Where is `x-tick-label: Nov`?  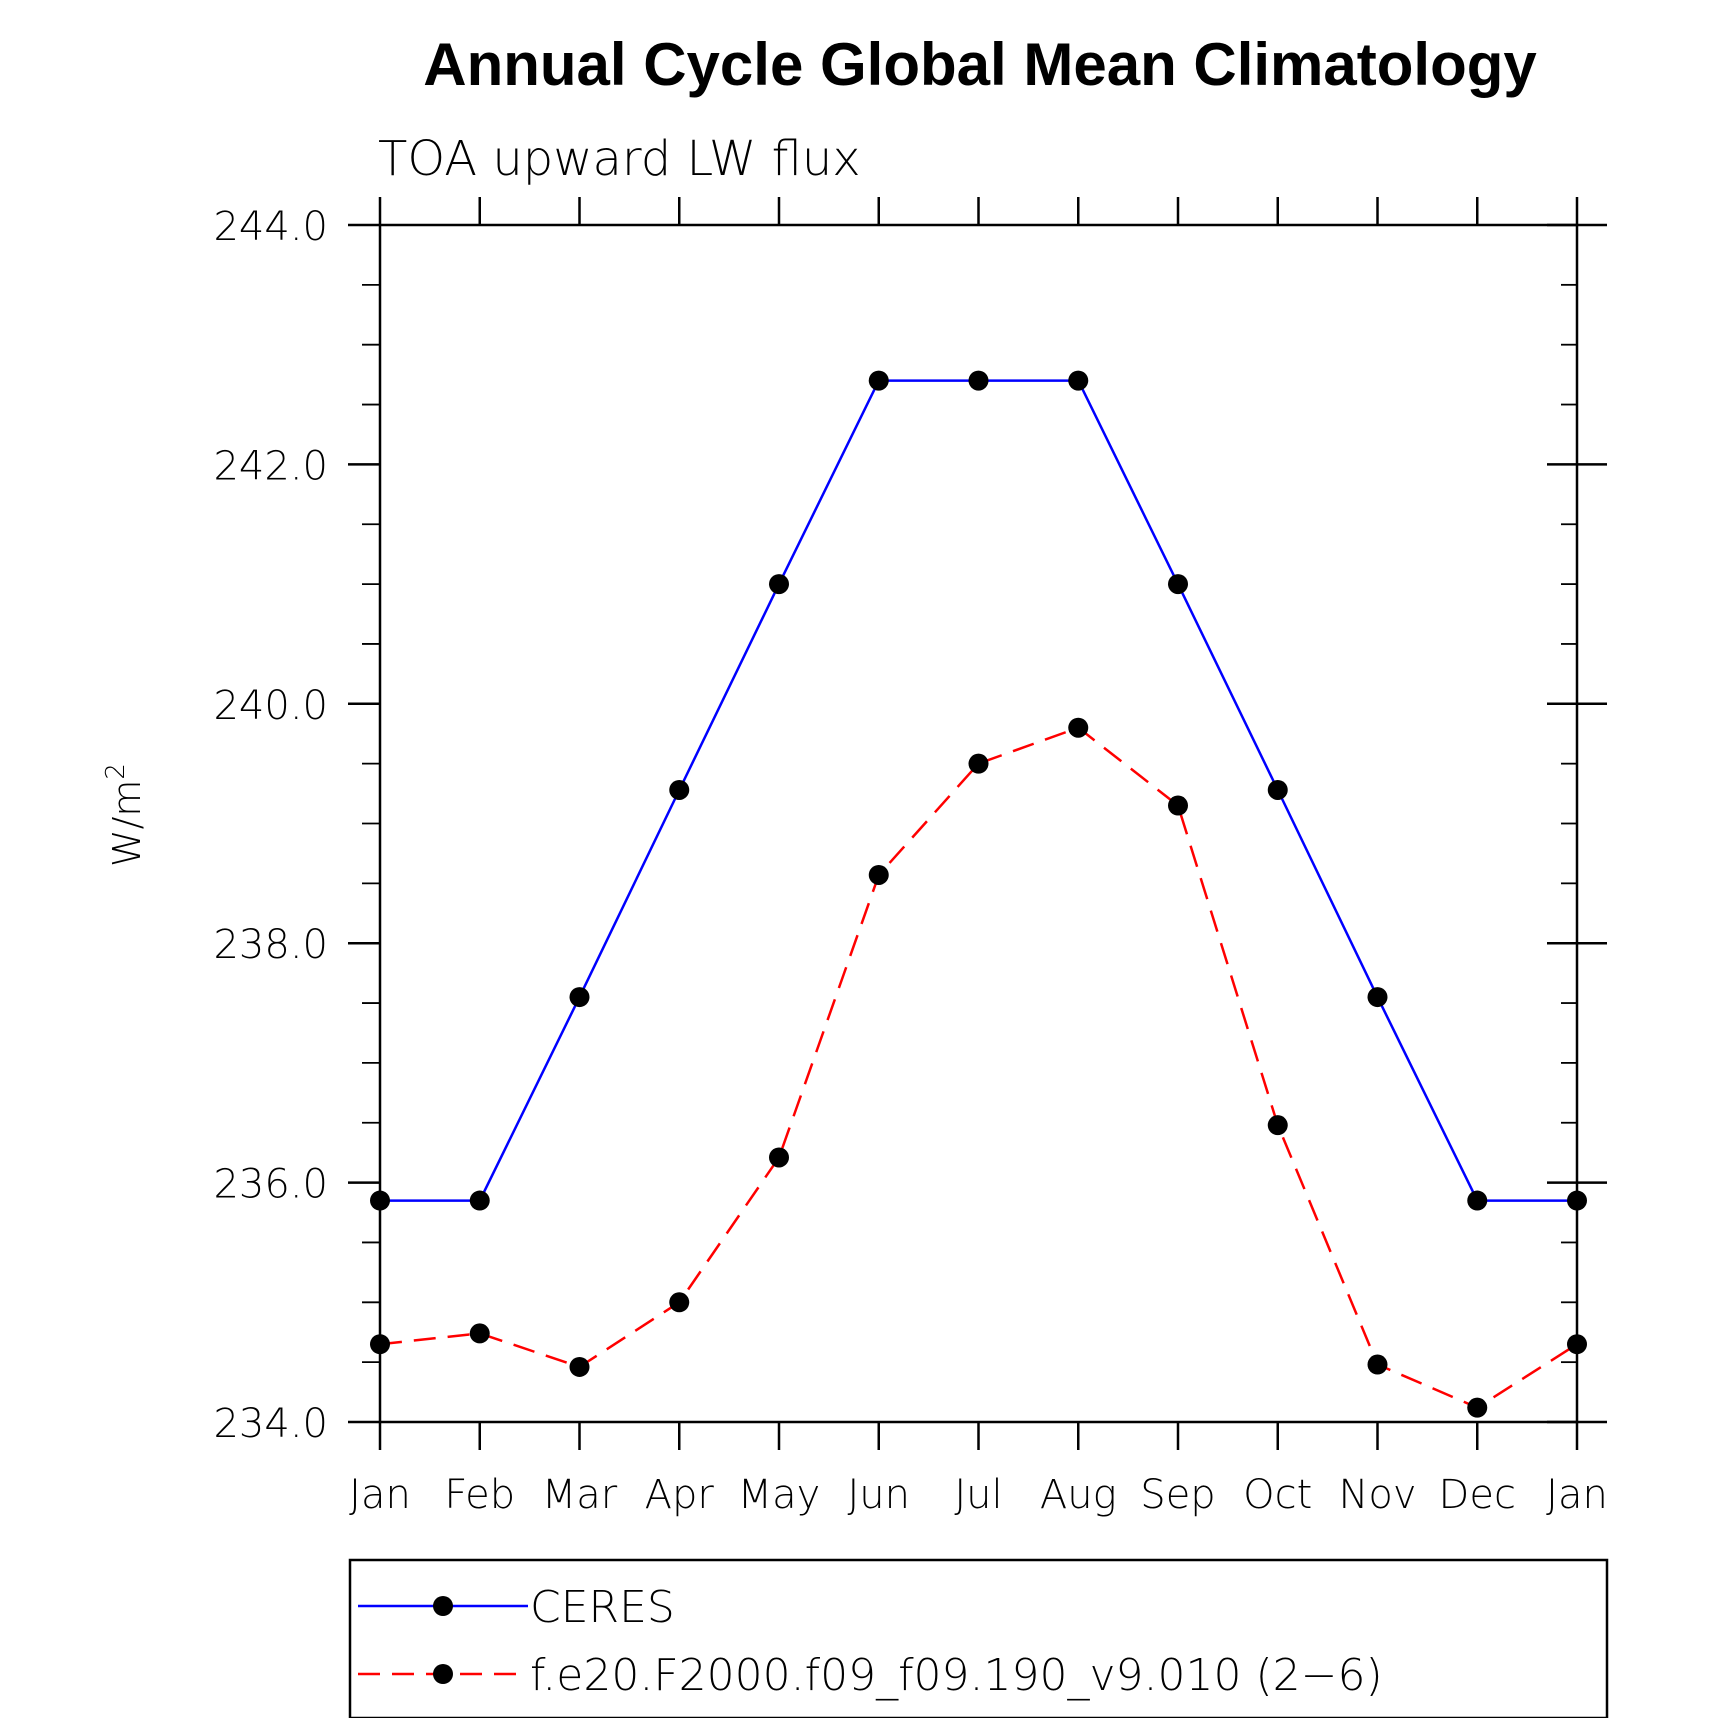
x-tick-label: Nov is located at coordinates (1377, 1495).